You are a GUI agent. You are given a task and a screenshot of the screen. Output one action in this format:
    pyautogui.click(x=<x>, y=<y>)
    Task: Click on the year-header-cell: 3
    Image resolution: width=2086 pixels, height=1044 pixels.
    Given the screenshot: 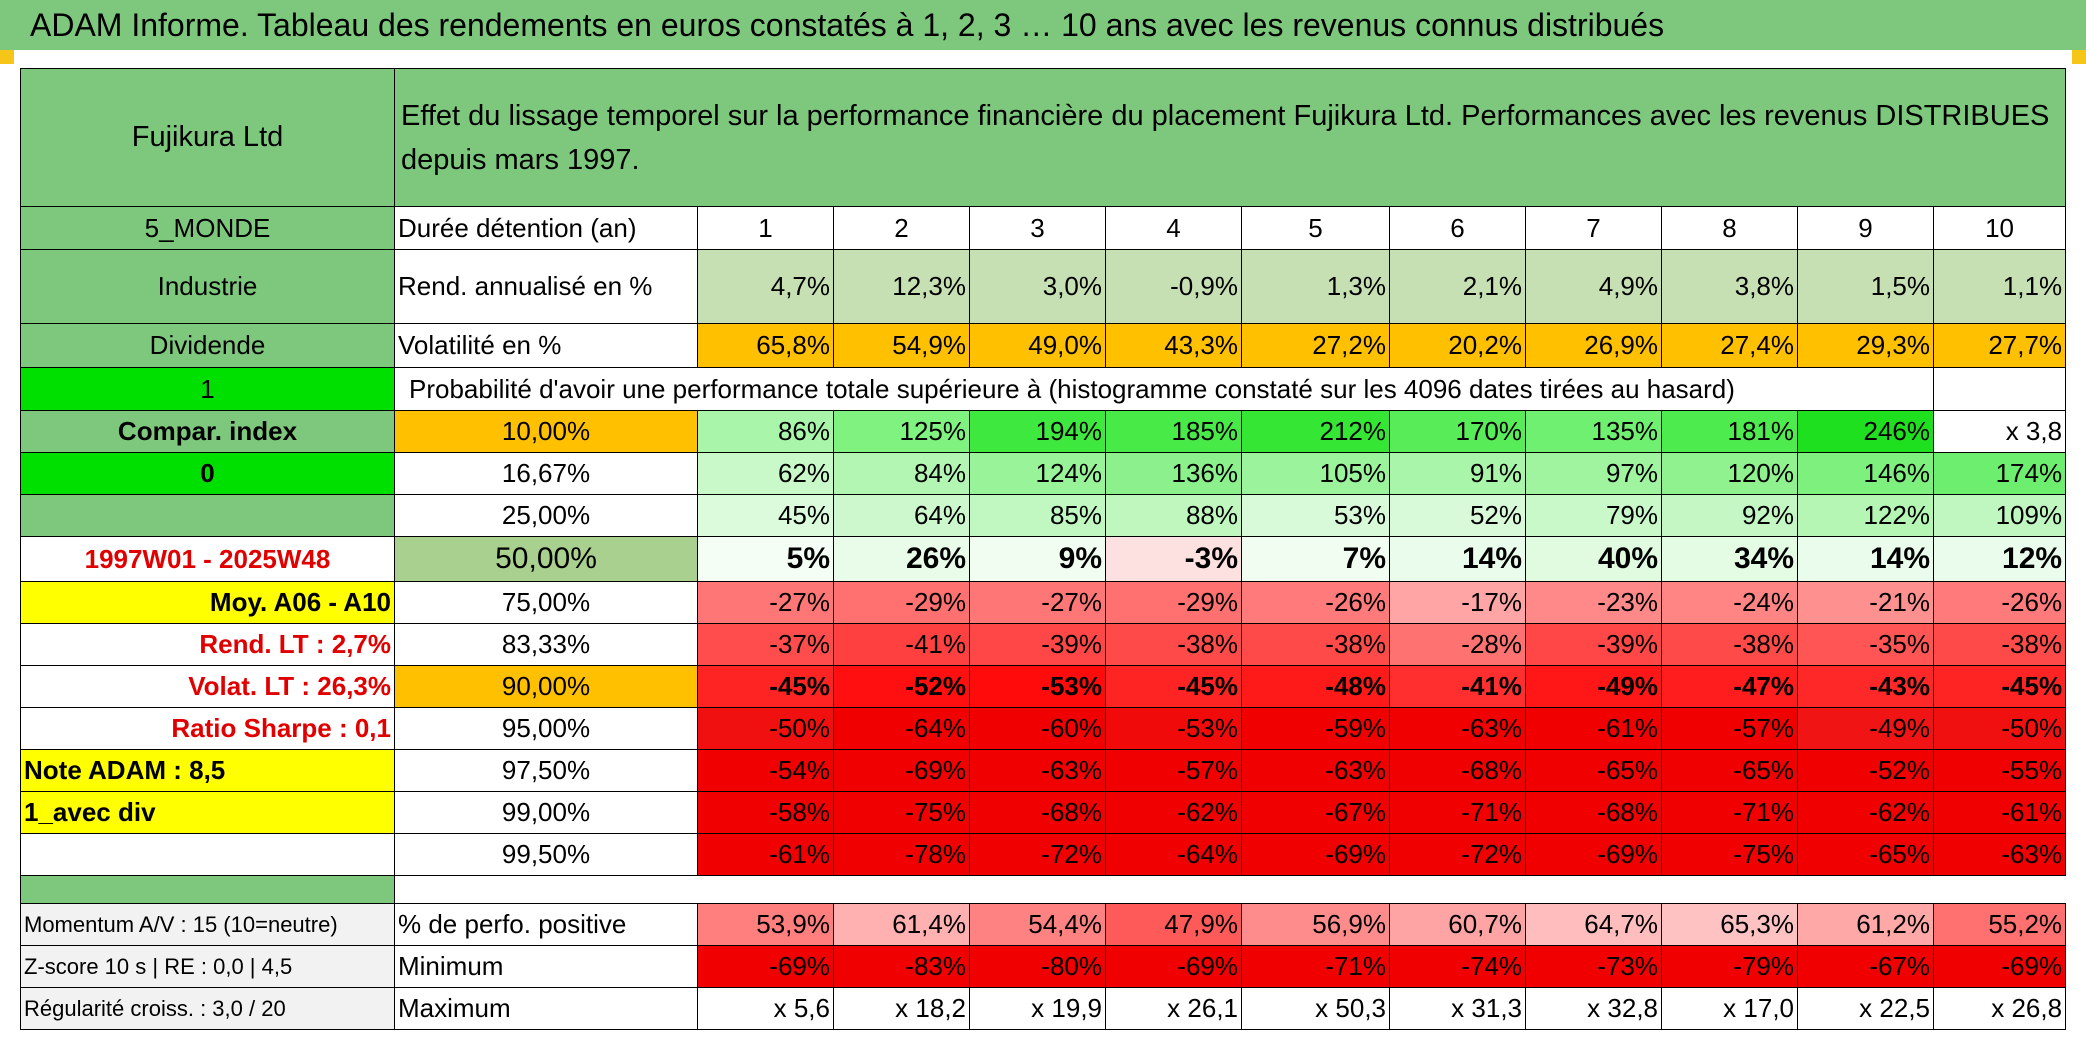 What is the action you would take?
    pyautogui.click(x=1037, y=228)
    